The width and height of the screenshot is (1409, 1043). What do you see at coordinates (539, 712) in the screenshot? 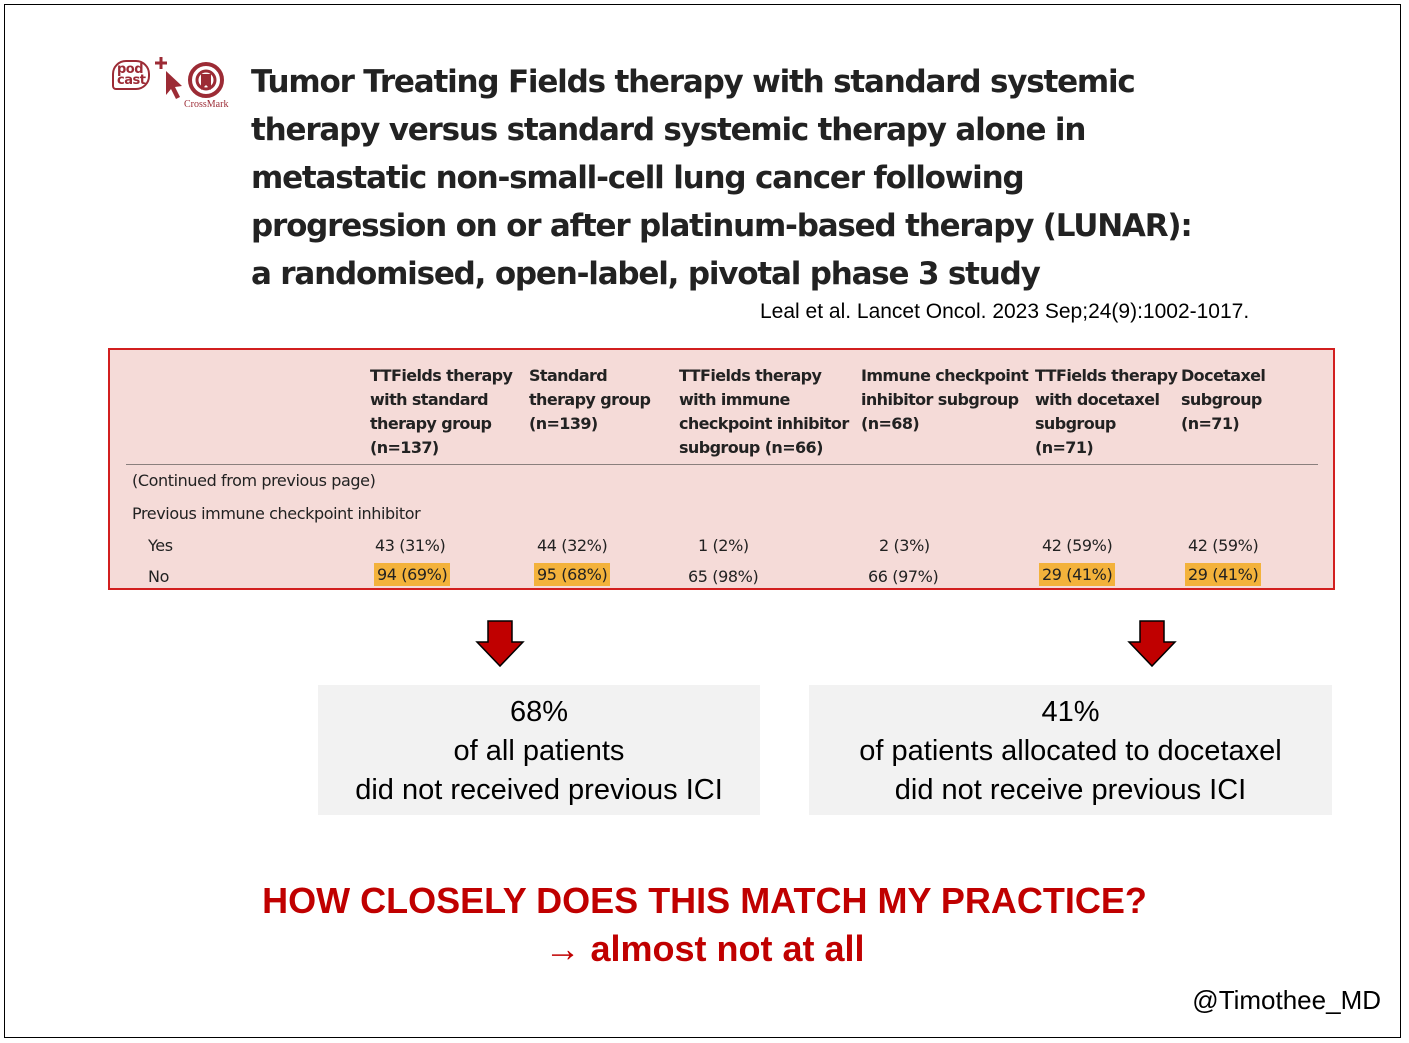
I see `callout-left-percent: 68%` at bounding box center [539, 712].